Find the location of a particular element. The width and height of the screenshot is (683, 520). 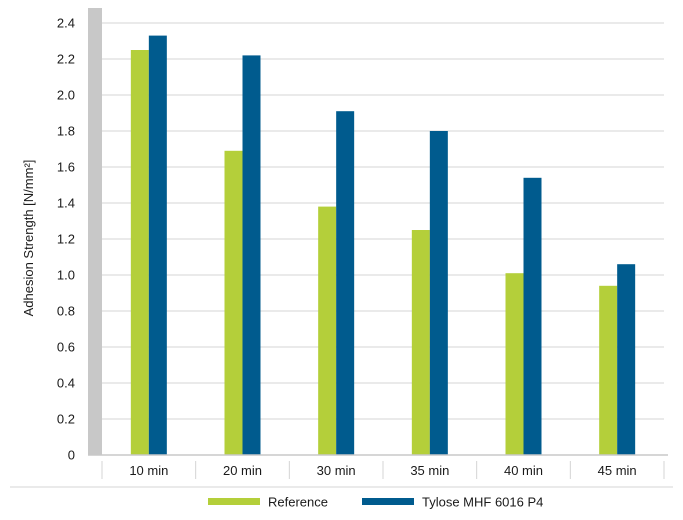

y-tick-label: 0 is located at coordinates (71, 455).